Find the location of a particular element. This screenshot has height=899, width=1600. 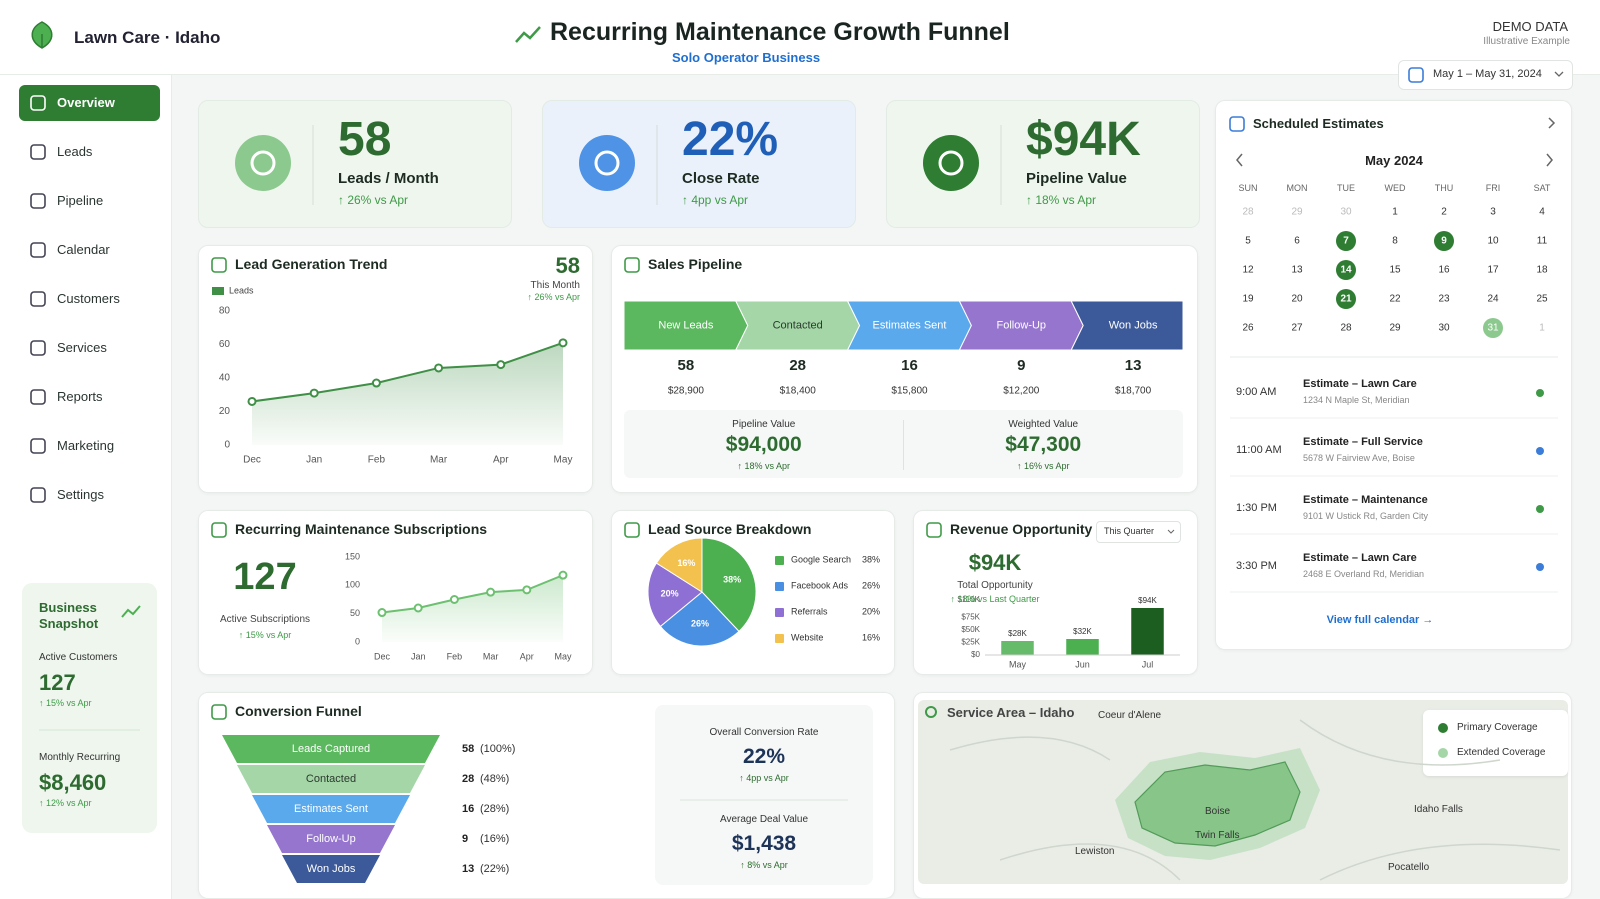

y-tick-label: $110K is located at coordinates (968, 599).